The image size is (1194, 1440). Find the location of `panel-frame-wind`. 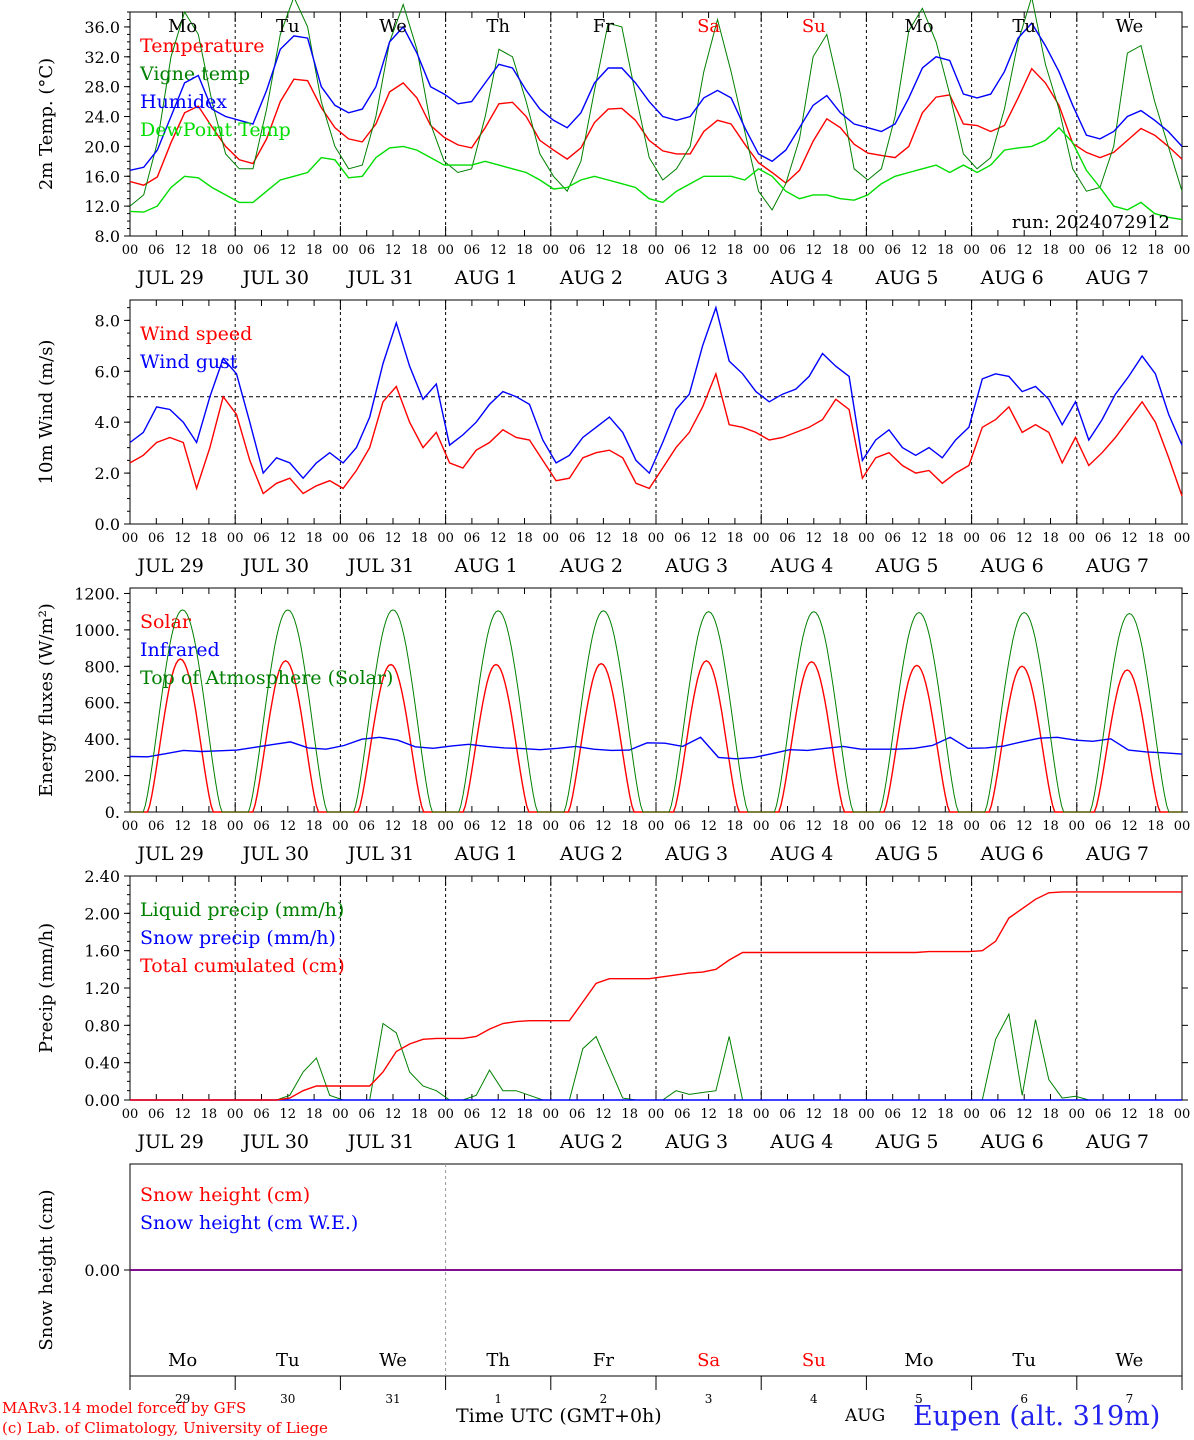

panel-frame-wind is located at coordinates (656, 412).